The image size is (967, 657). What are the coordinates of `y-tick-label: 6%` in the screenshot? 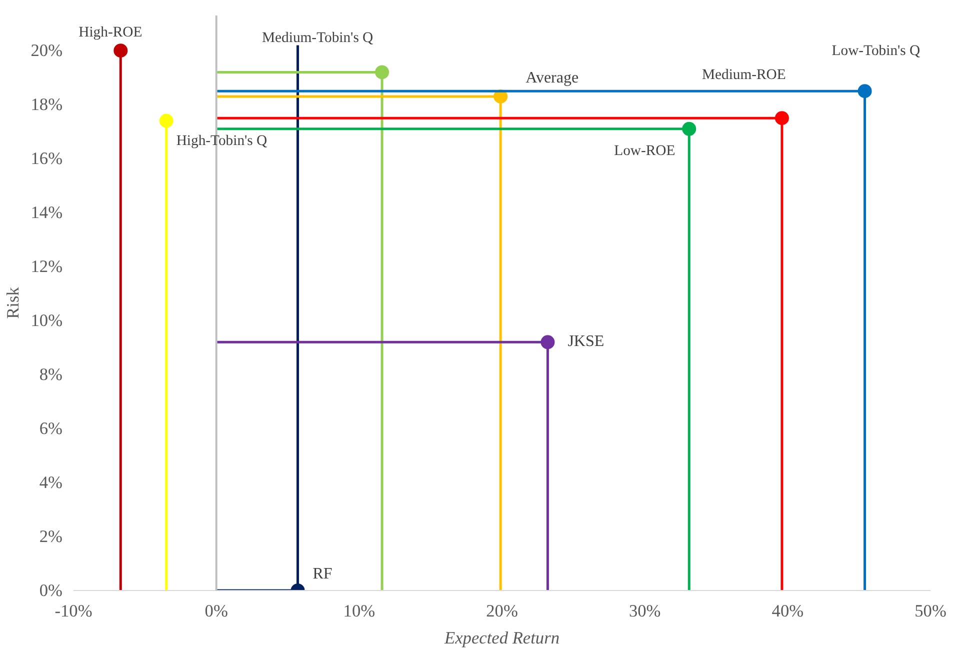 It's located at (51, 428).